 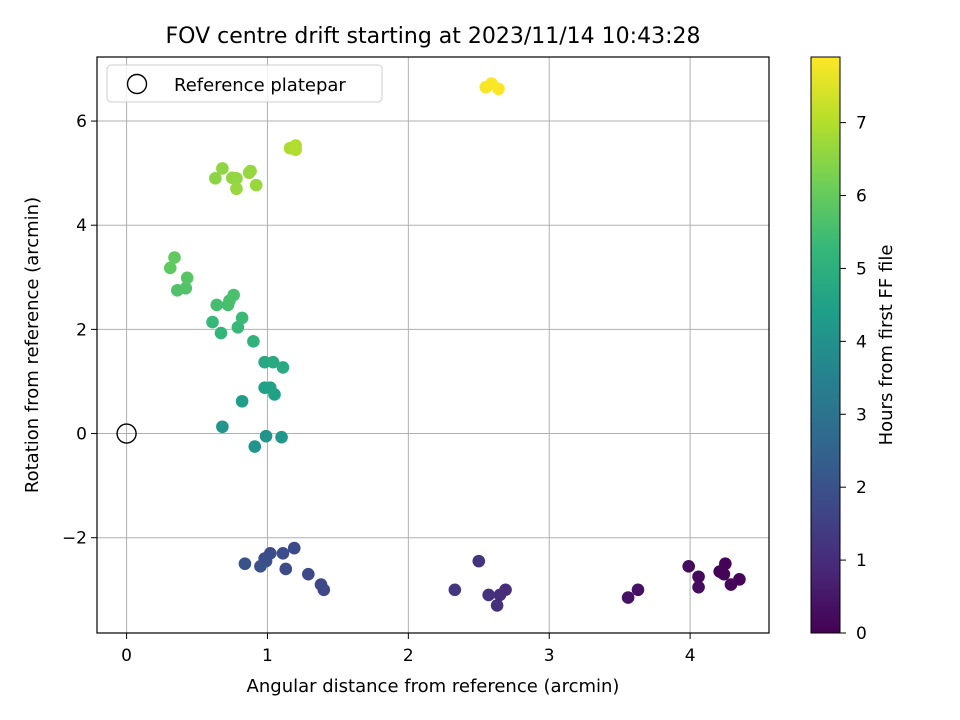 What do you see at coordinates (861, 124) in the screenshot?
I see `colorbar-tick-label: 7` at bounding box center [861, 124].